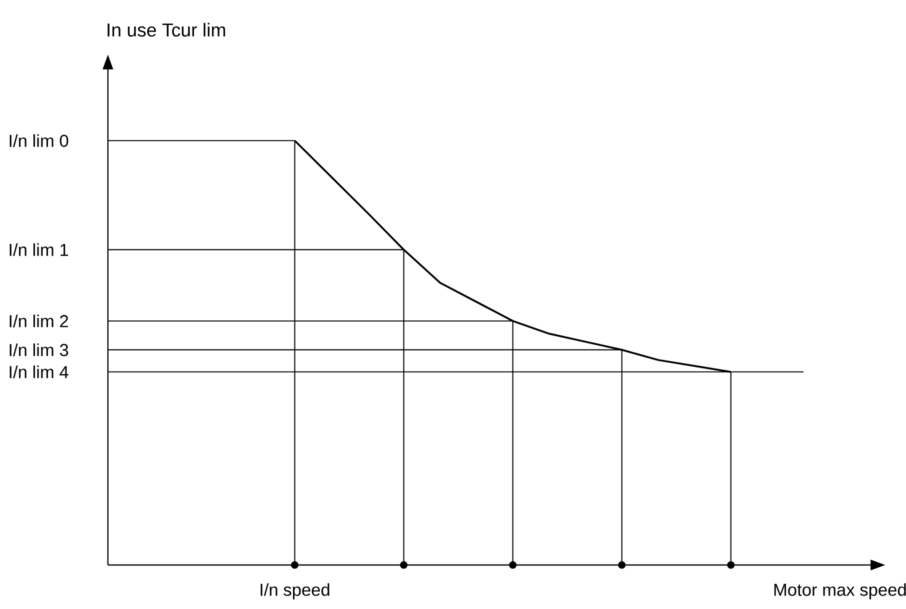  What do you see at coordinates (840, 591) in the screenshot?
I see `x-tick-label: Motor max speed` at bounding box center [840, 591].